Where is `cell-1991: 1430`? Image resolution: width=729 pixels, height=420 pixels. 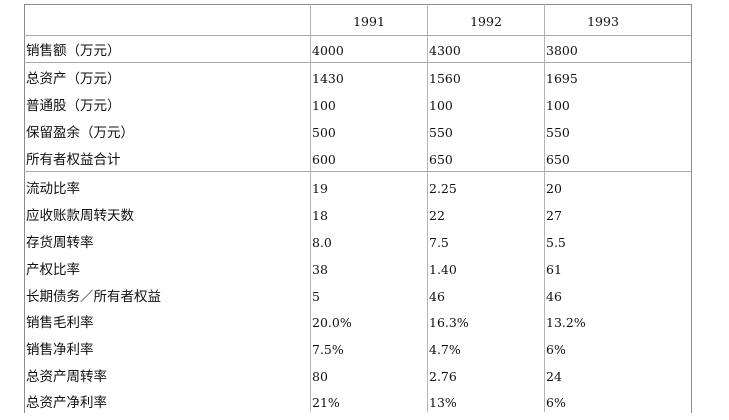
cell-1991: 1430 is located at coordinates (328, 78).